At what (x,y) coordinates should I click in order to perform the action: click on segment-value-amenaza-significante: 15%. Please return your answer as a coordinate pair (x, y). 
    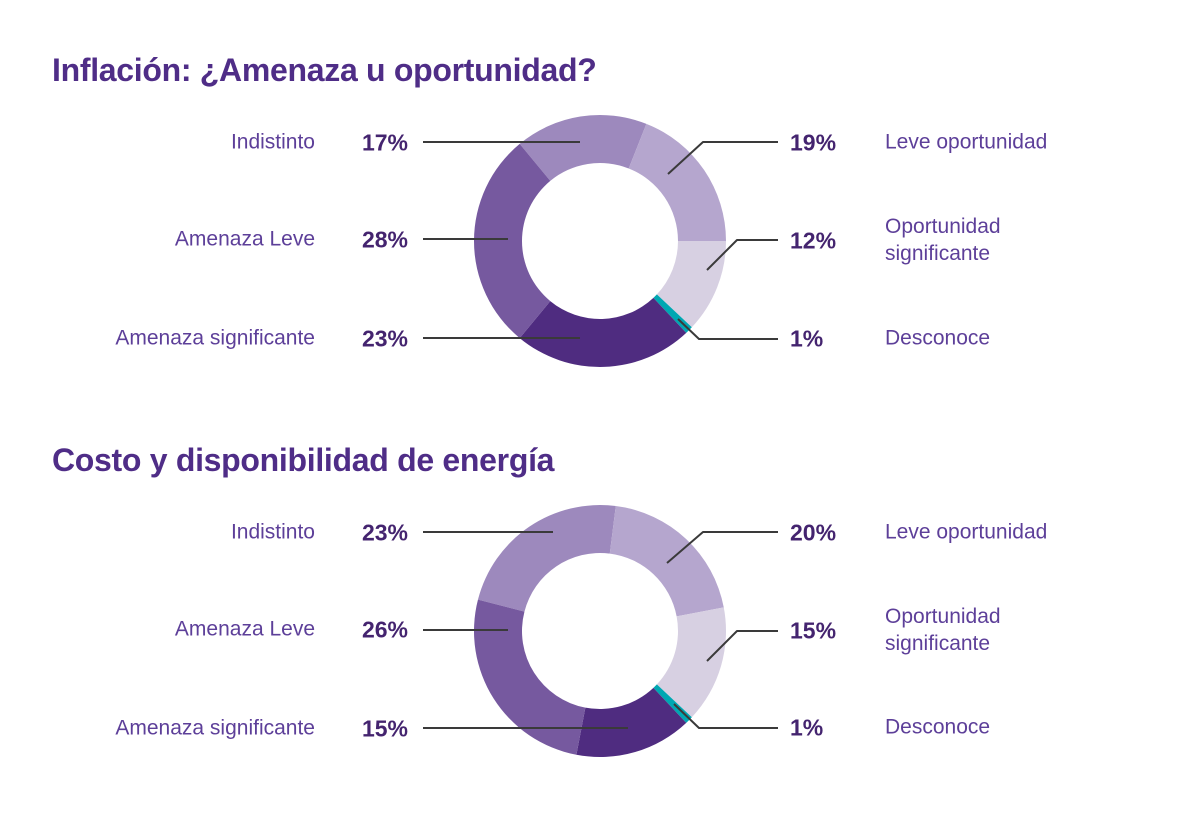
    Looking at the image, I should click on (384, 728).